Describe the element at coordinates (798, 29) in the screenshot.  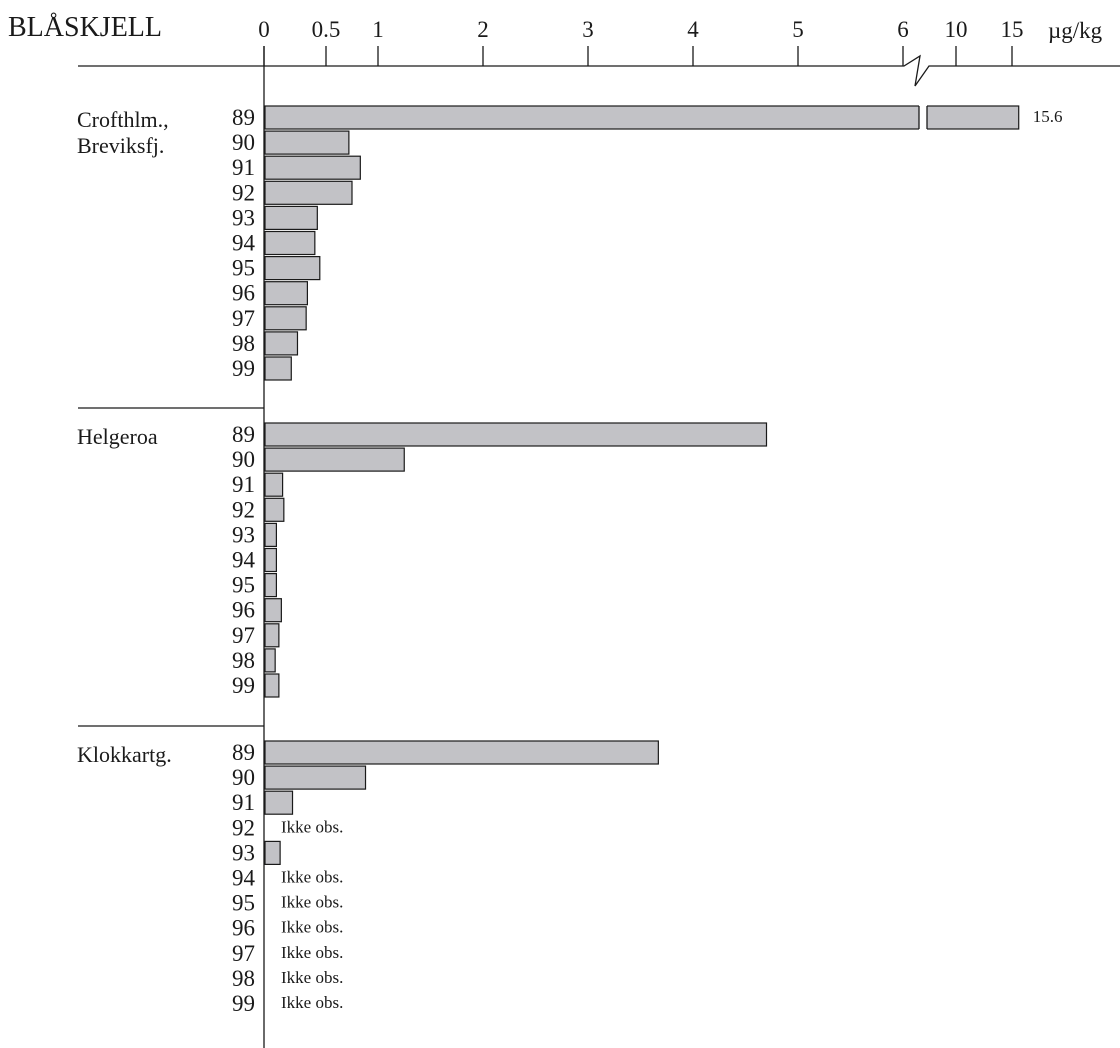
I see `x-tick-label: 5` at that location.